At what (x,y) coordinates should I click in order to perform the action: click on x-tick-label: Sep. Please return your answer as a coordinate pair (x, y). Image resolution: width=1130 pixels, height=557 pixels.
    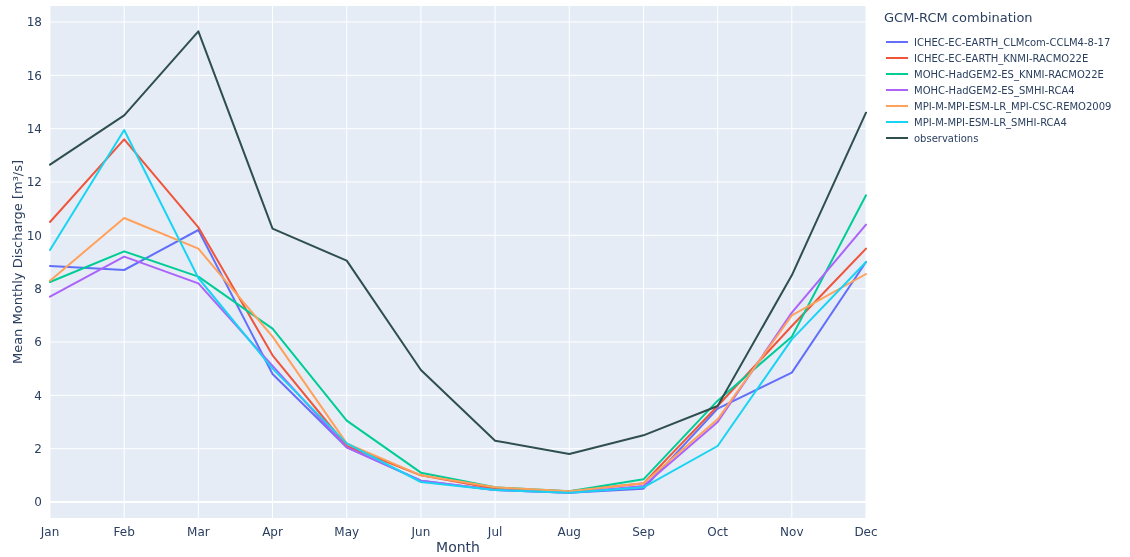
    Looking at the image, I should click on (643, 532).